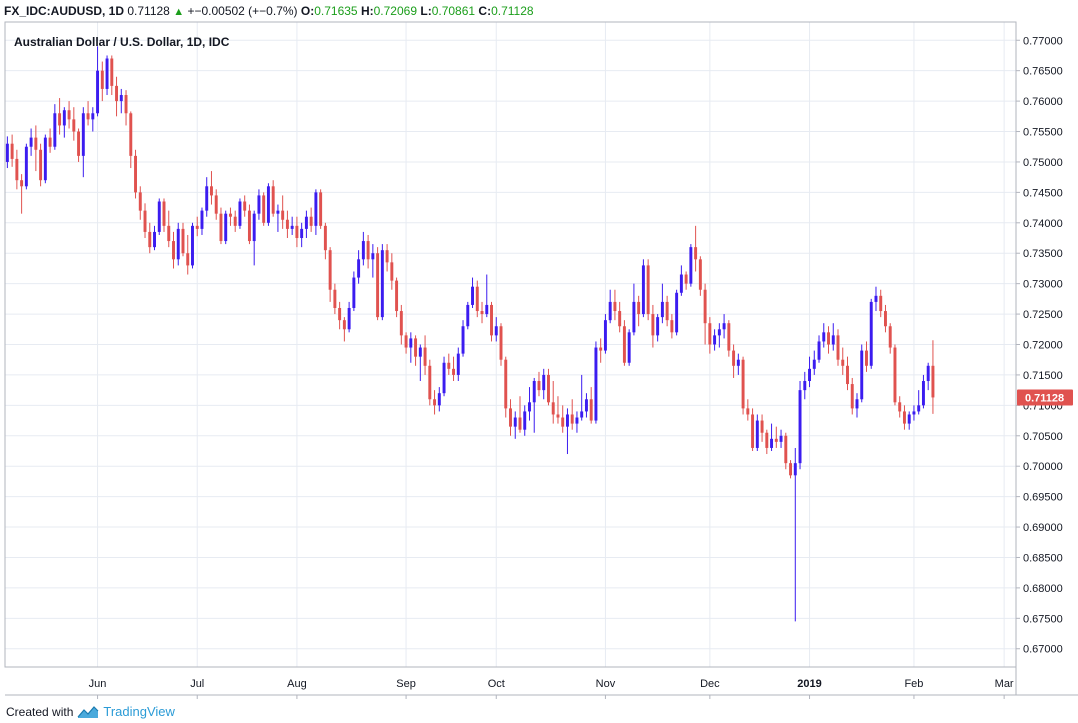  Describe the element at coordinates (246, 11) in the screenshot. I see `change-value: −0.00502 (+−0.7%)` at that location.